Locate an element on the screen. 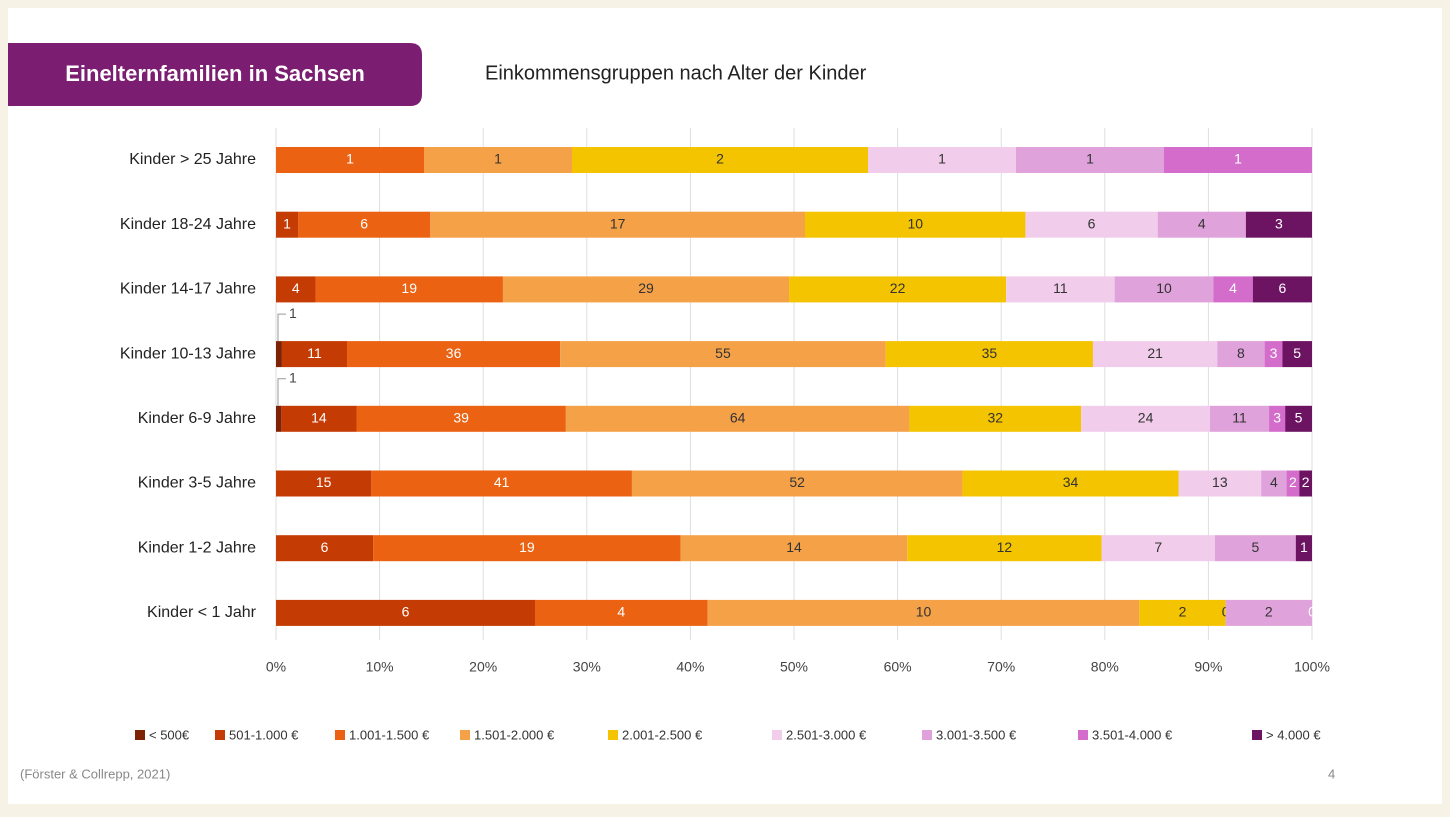  data-label: 17 is located at coordinates (618, 223).